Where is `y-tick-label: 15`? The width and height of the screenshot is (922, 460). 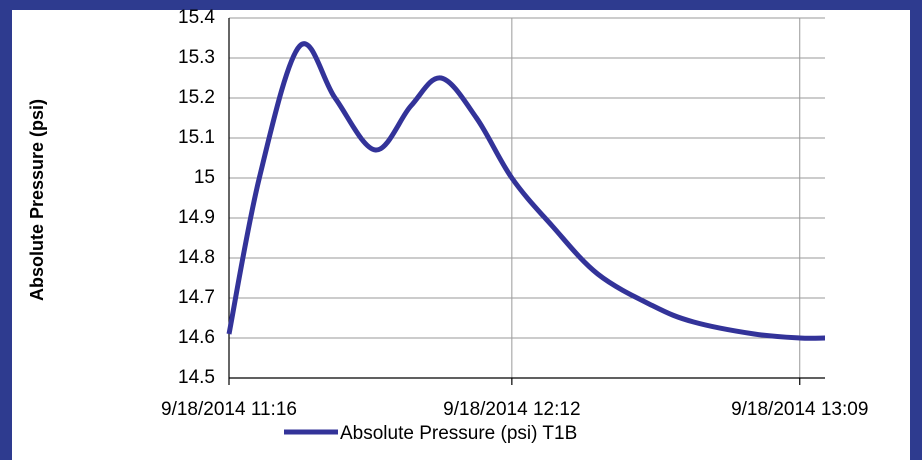
y-tick-label: 15 is located at coordinates (204, 177).